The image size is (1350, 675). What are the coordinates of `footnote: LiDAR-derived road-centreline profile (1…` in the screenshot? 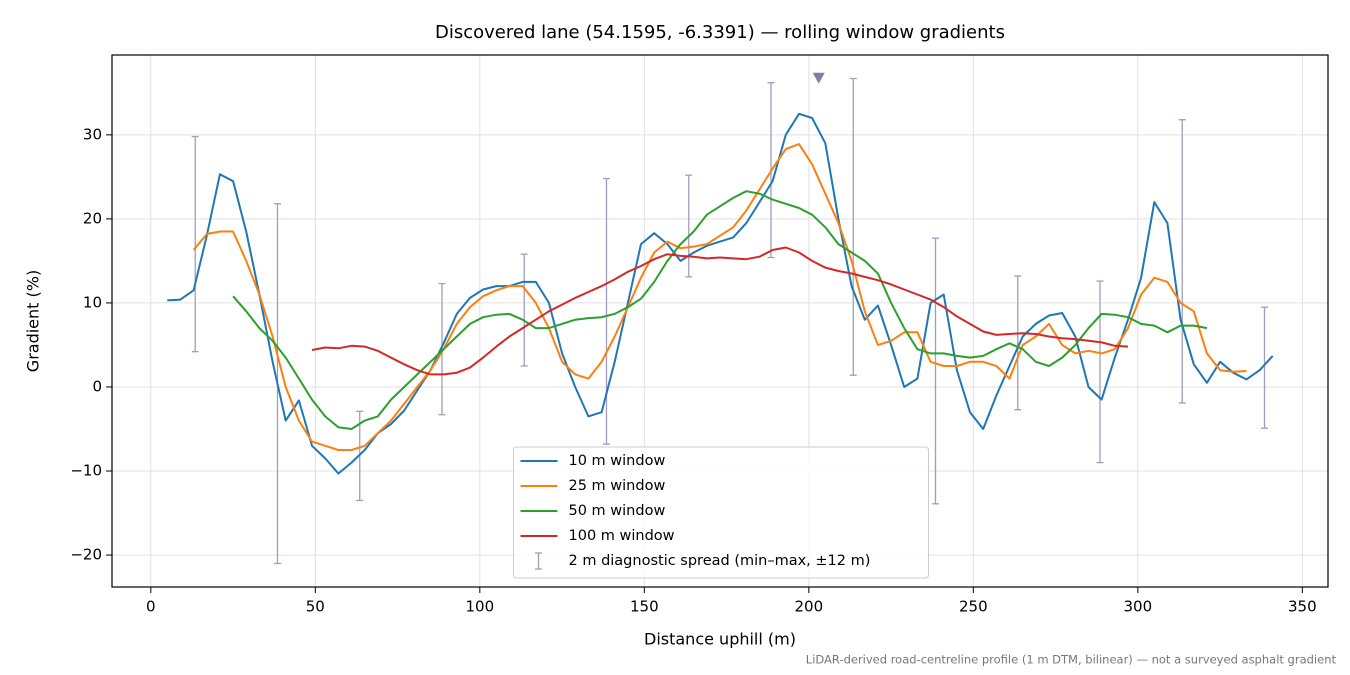 It's located at (1071, 660).